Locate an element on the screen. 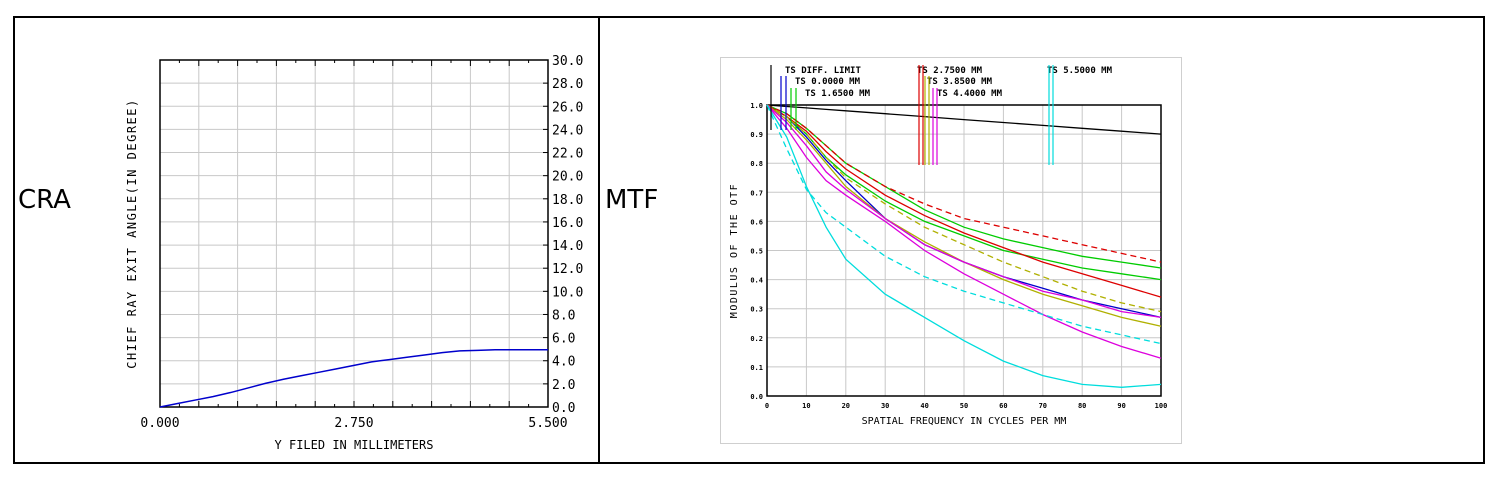 The image size is (1500, 487). mtf-x-tick-label: 70 is located at coordinates (1043, 406).